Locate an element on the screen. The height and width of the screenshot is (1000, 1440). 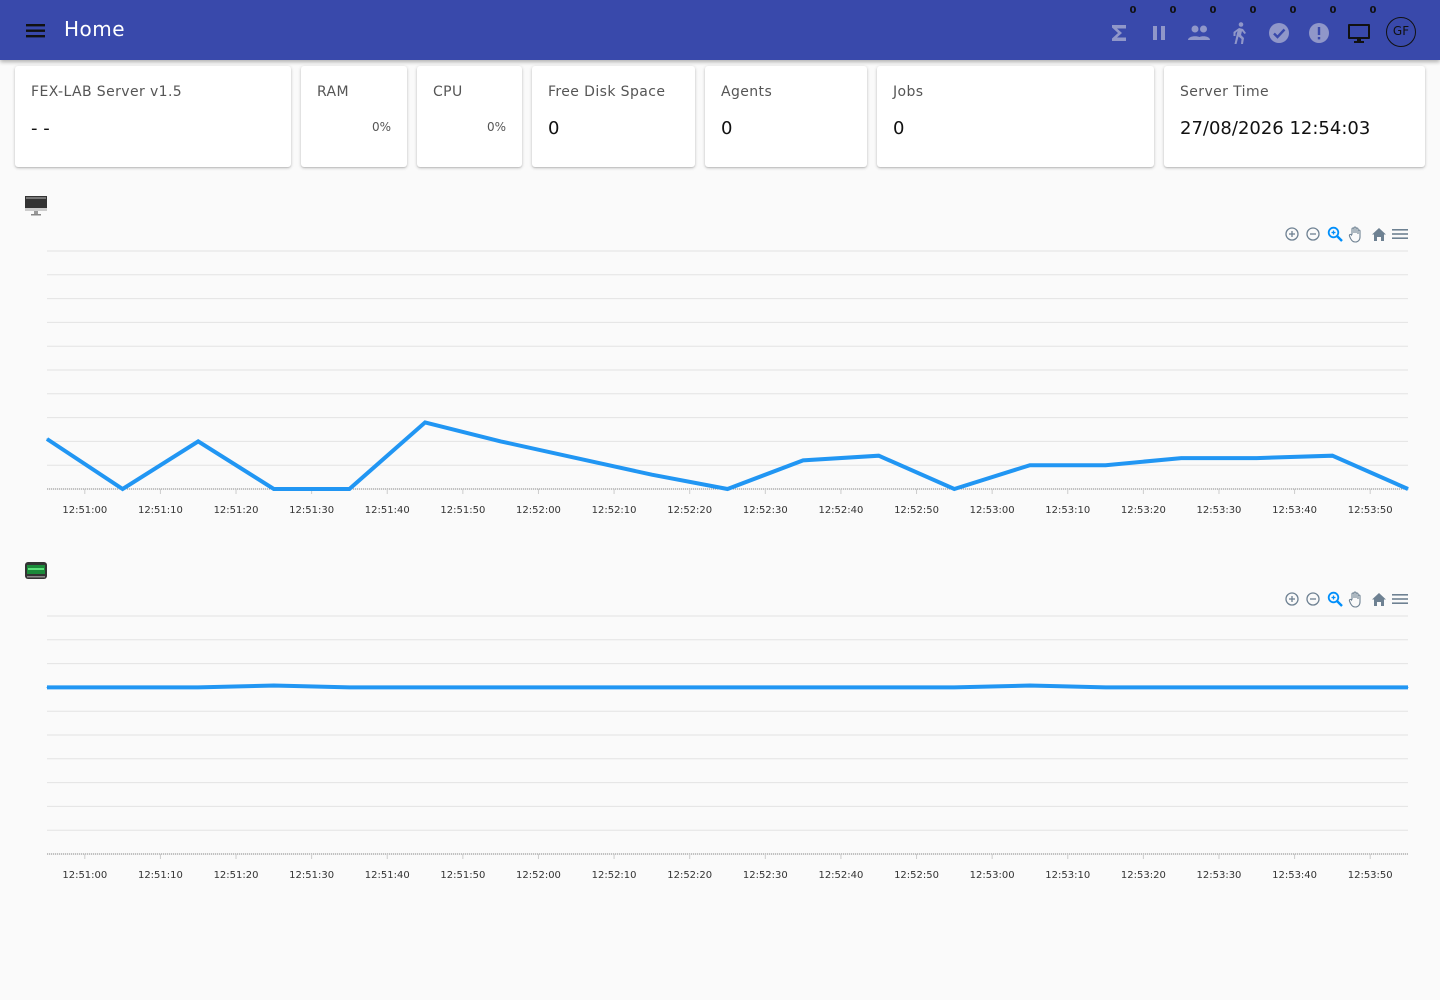
x-tick-label: 12:53:00 is located at coordinates (992, 875).